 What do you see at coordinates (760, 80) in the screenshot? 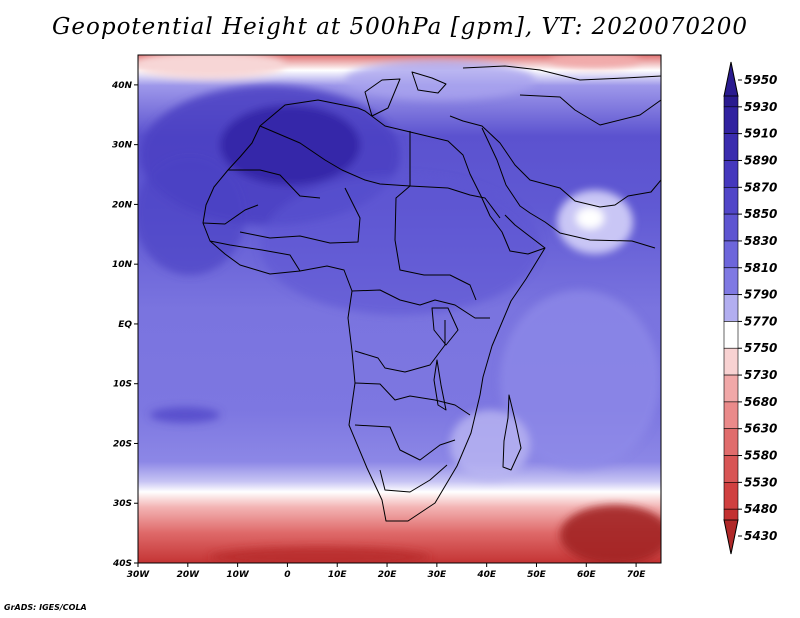
I see `colorbar-level-label: 5950` at bounding box center [760, 80].